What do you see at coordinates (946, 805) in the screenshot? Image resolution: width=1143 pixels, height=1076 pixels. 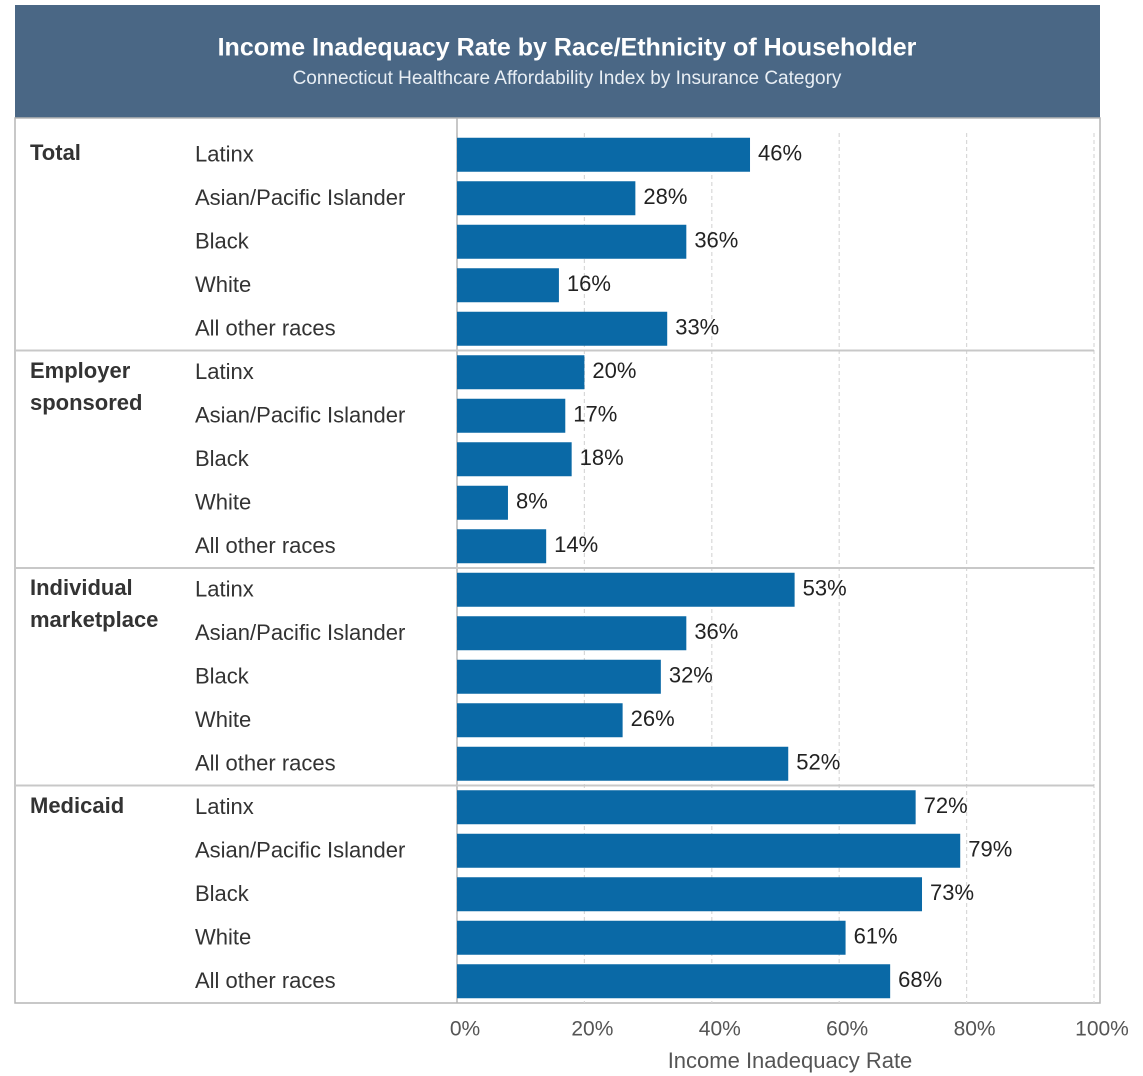 I see `value-label: 72%` at bounding box center [946, 805].